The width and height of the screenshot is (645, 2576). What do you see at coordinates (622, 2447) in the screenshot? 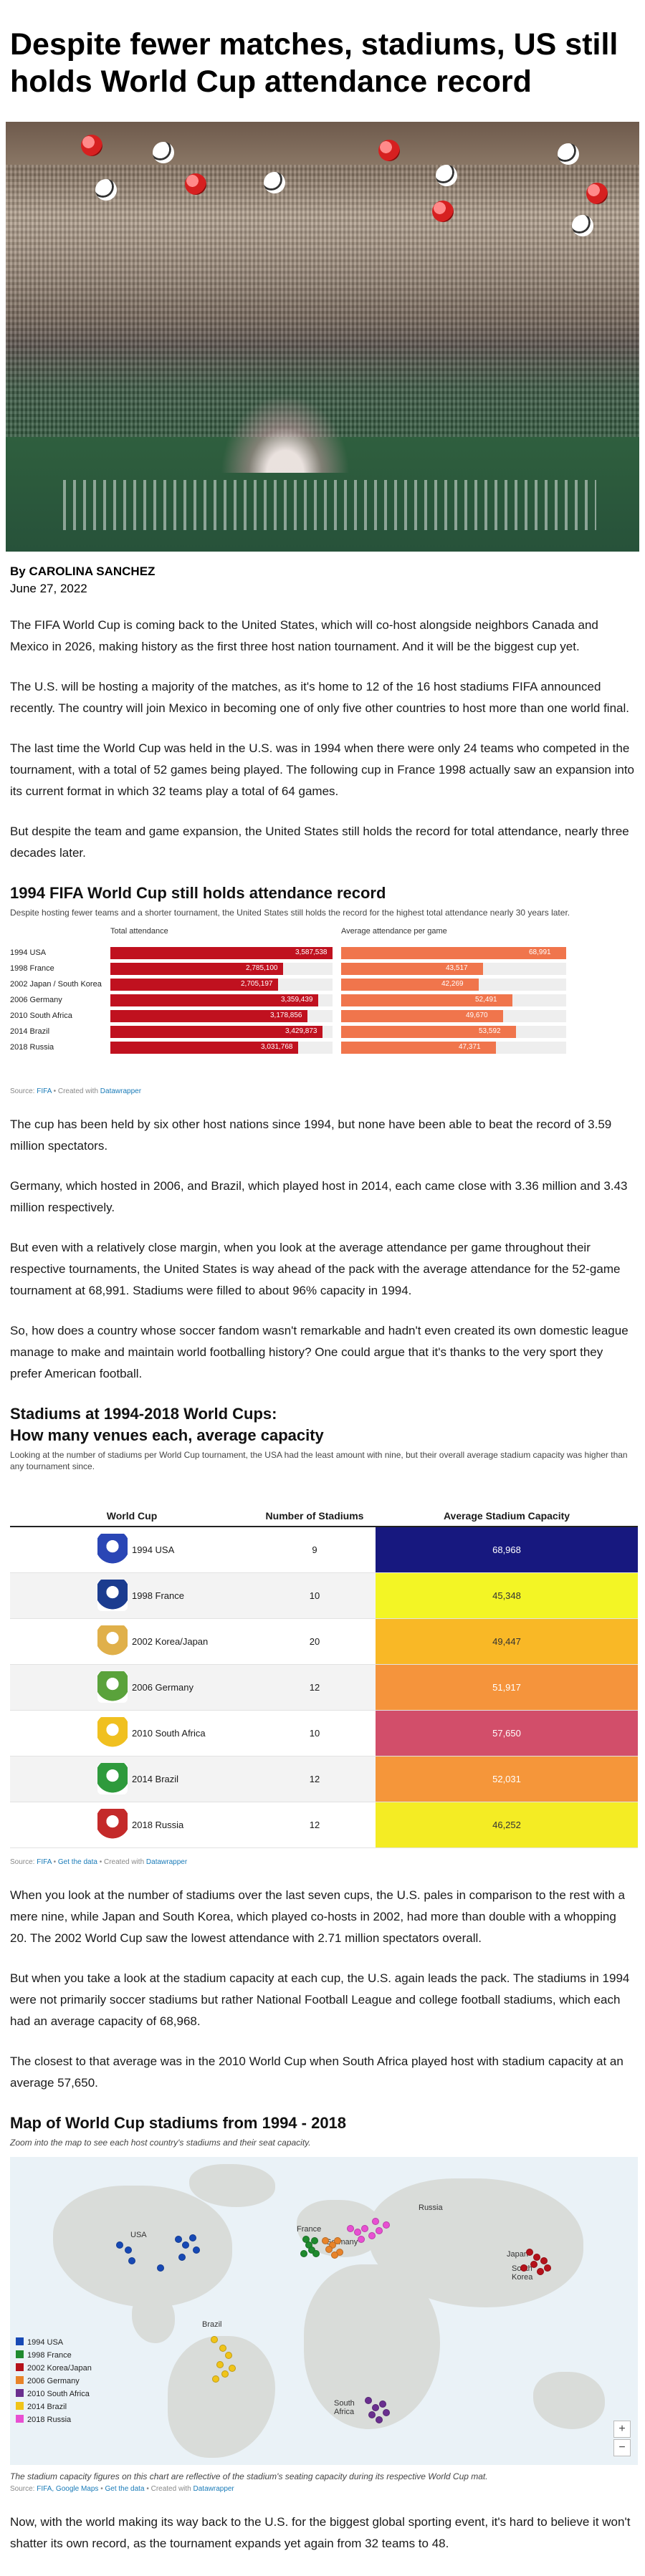
I see `zoom-out-button: −` at bounding box center [622, 2447].